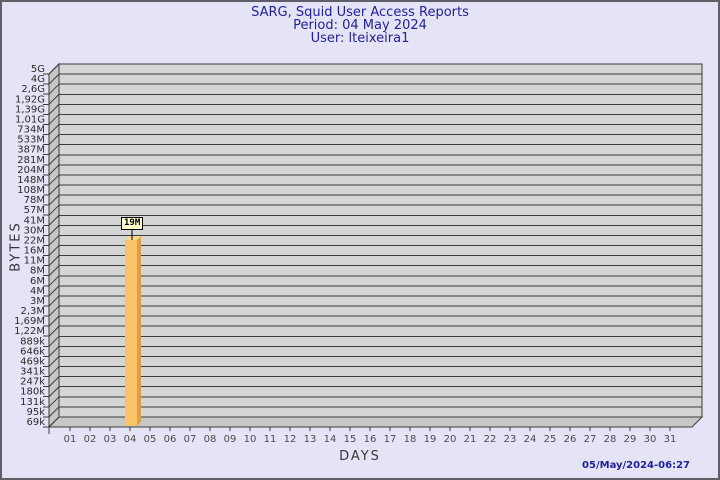 Image resolution: width=720 pixels, height=480 pixels. I want to click on xtick-label: 19, so click(430, 439).